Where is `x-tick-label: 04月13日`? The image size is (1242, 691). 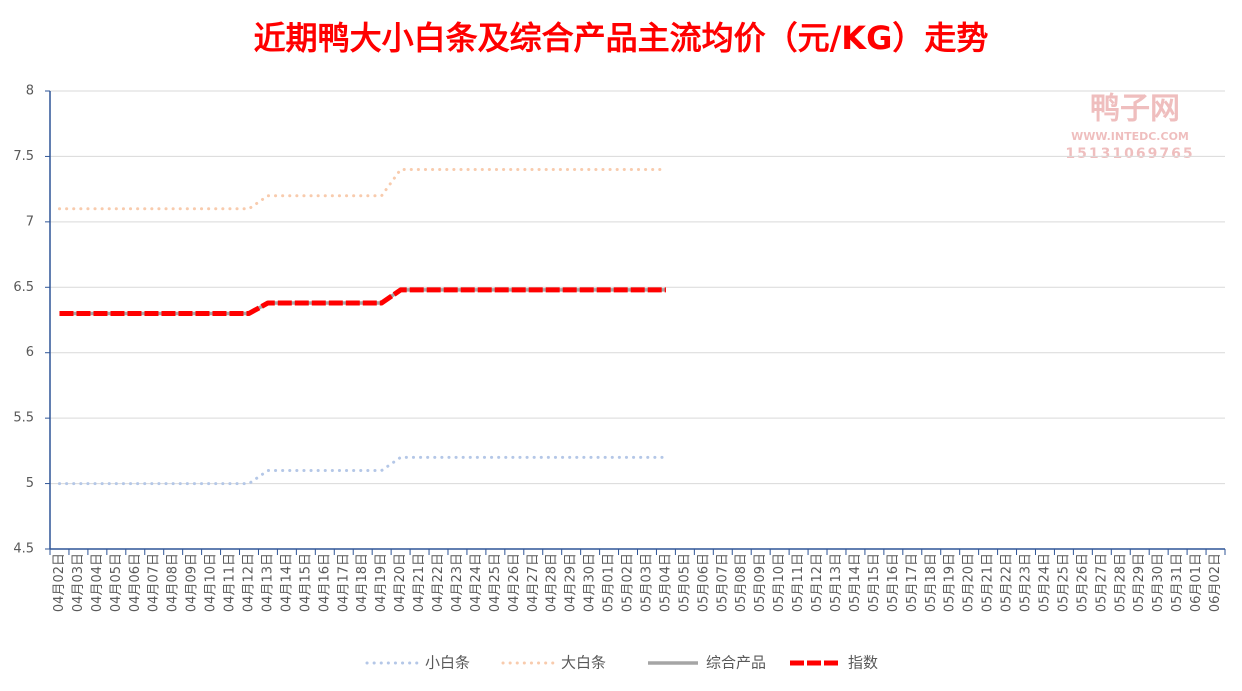
x-tick-label: 04月13日 is located at coordinates (267, 582).